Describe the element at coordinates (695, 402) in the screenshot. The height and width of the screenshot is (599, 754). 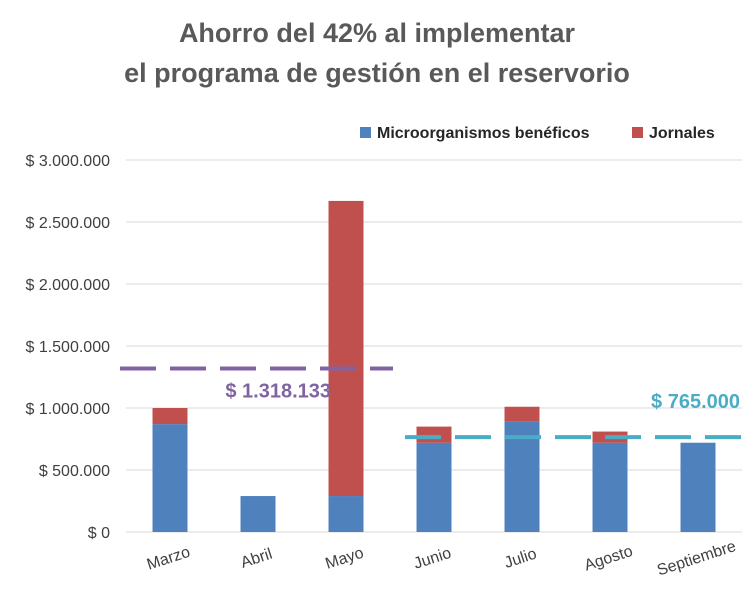
I see `reference-line-label: $ 765.000` at that location.